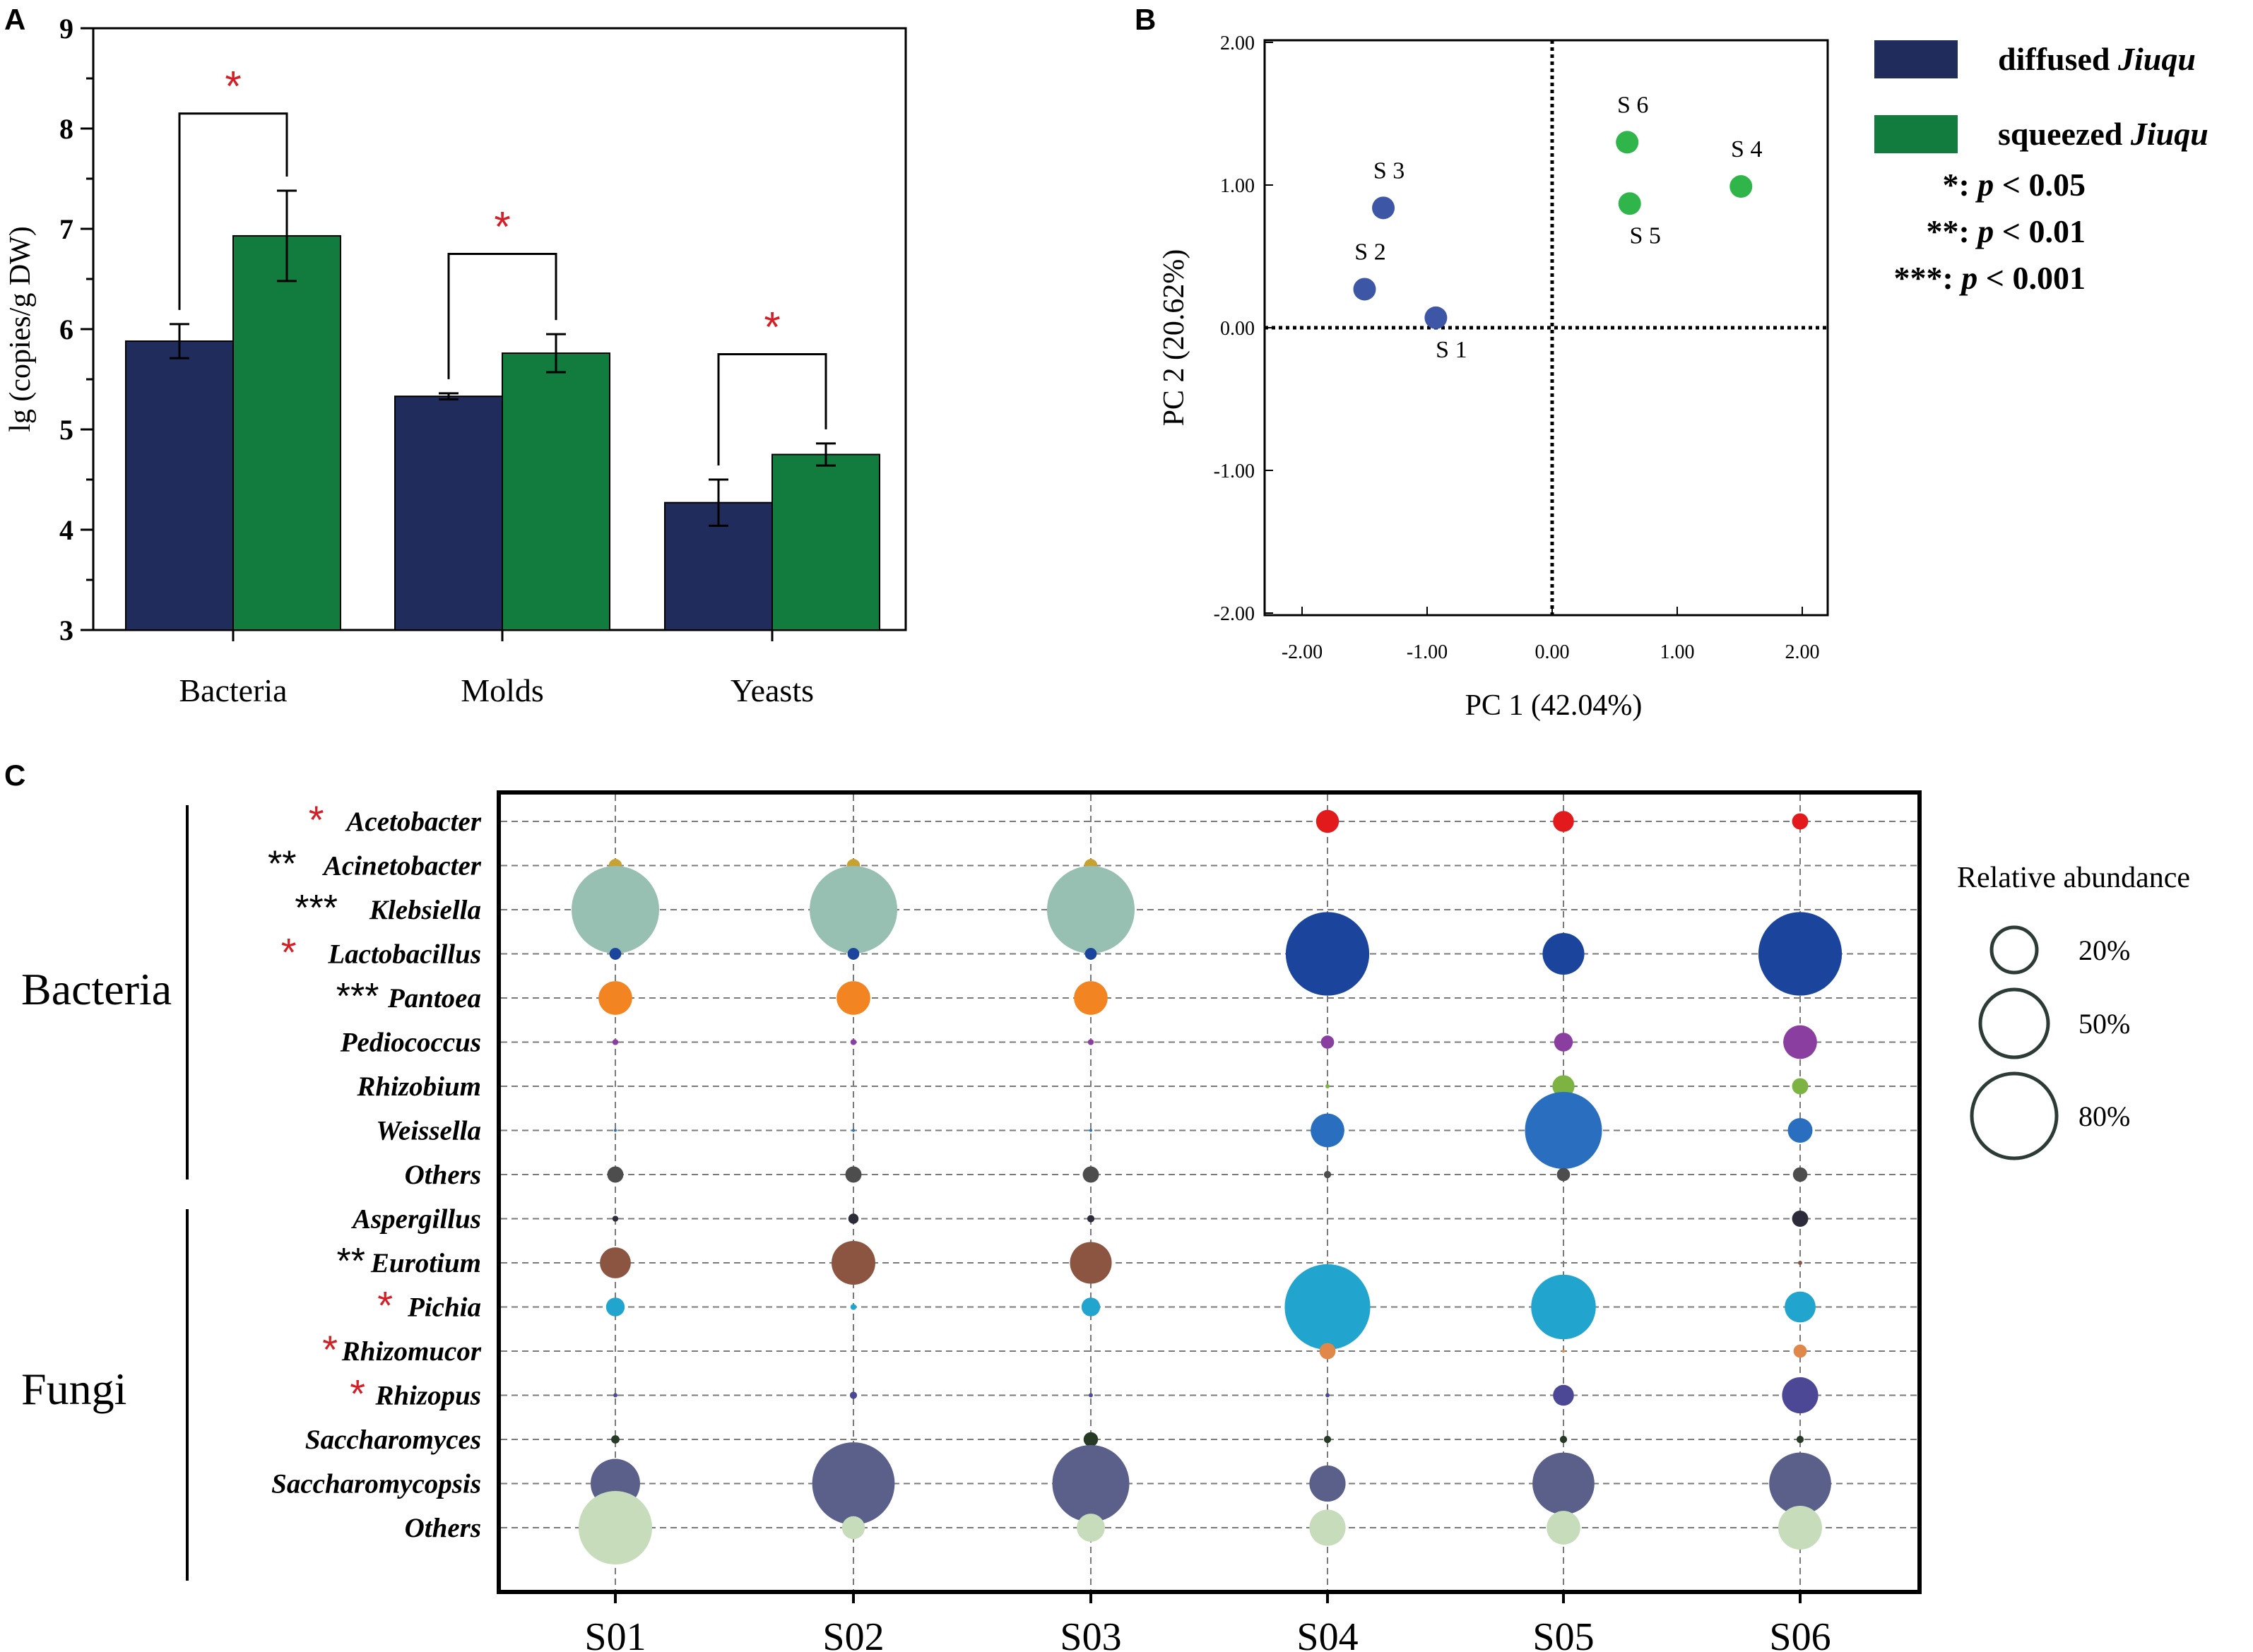 This screenshot has width=2253, height=1652. Describe the element at coordinates (393, 1440) in the screenshot. I see `taxon-label: Saccharomyces` at that location.